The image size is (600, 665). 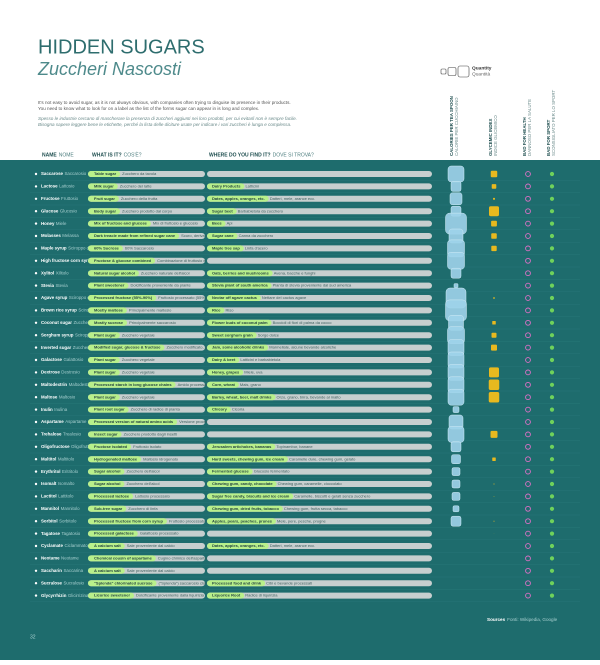 What do you see at coordinates (136, 185) in the screenshot?
I see `what-text-it: Zucchero del latte` at bounding box center [136, 185].